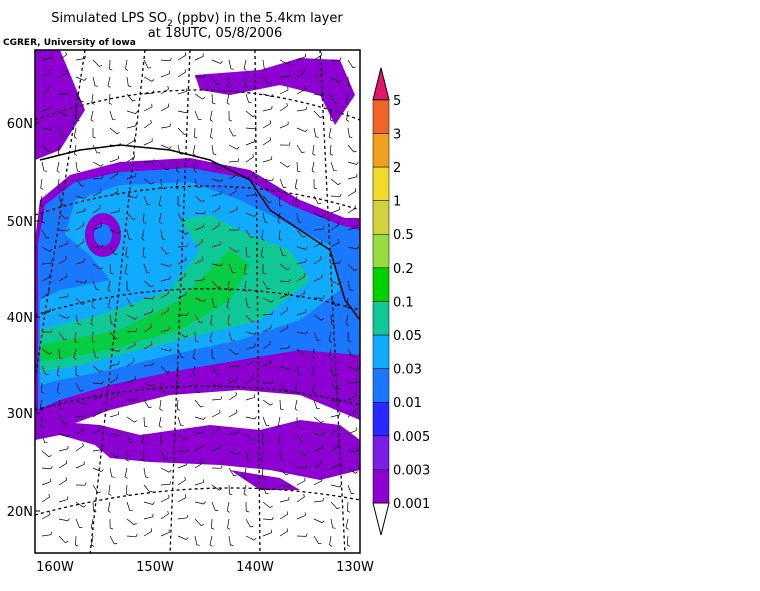 This screenshot has height=591, width=760. I want to click on meridian, so click(257, 301).